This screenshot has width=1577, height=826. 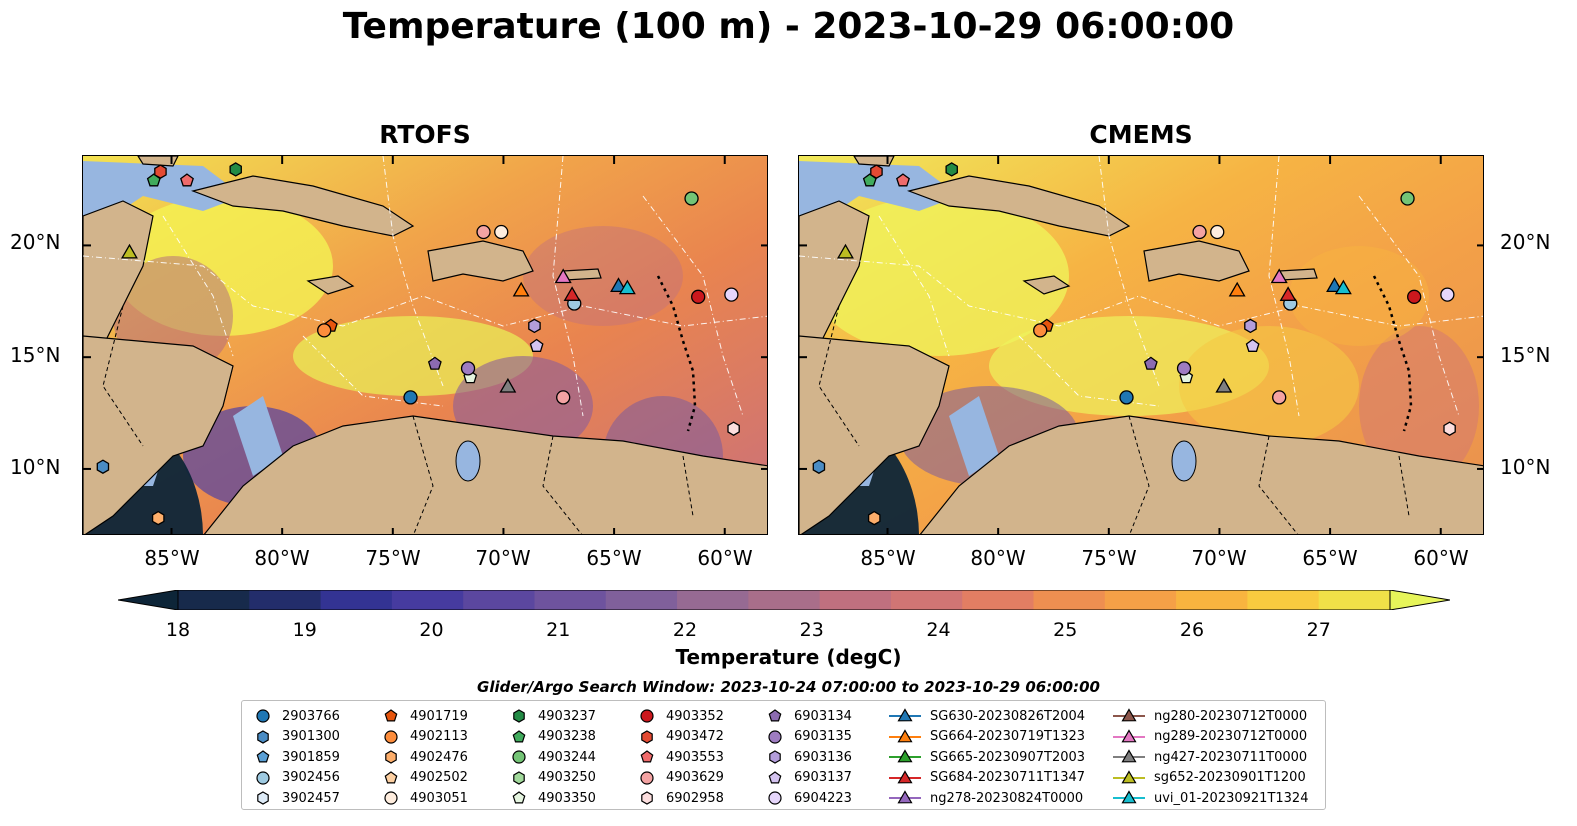 What do you see at coordinates (1230, 777) in the screenshot?
I see `legend-item-label: sg652-20230901T1200` at bounding box center [1230, 777].